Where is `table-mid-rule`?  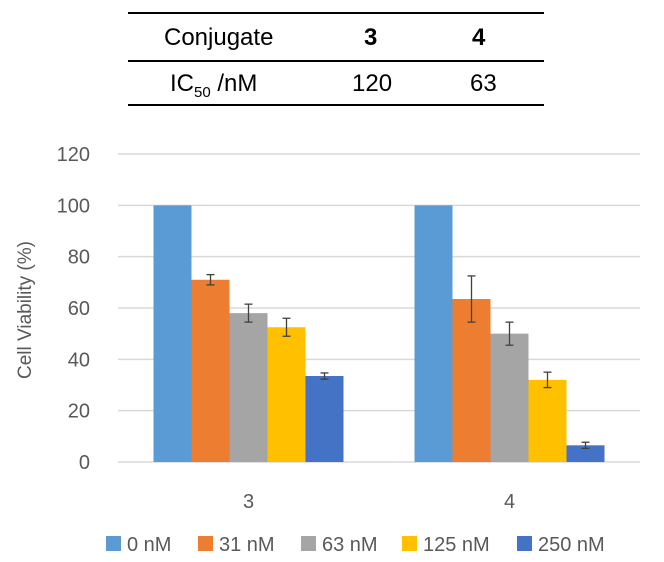
table-mid-rule is located at coordinates (336, 61).